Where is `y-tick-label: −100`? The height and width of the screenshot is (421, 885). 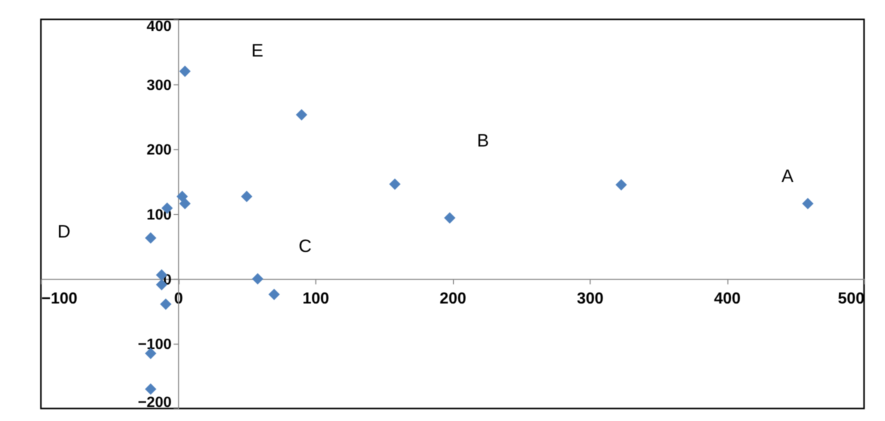
y-tick-label: −100 is located at coordinates (155, 345).